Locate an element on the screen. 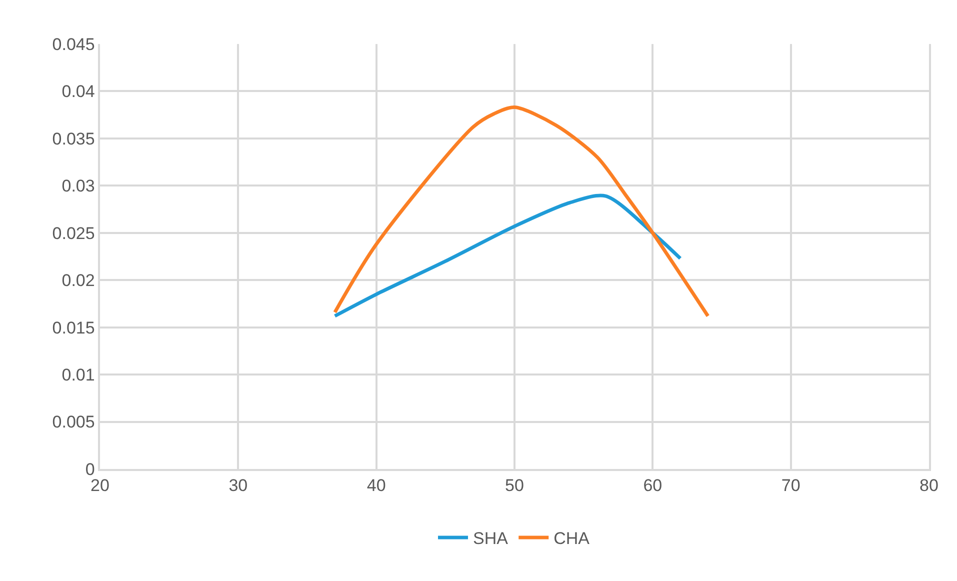 Image resolution: width=957 pixels, height=581 pixels. y-tick-label: 0.01 is located at coordinates (78, 375).